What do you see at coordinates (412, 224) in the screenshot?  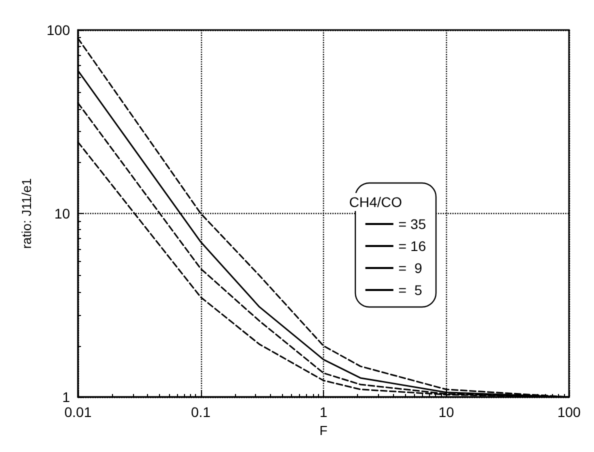 I see `legend-label: = 35` at bounding box center [412, 224].